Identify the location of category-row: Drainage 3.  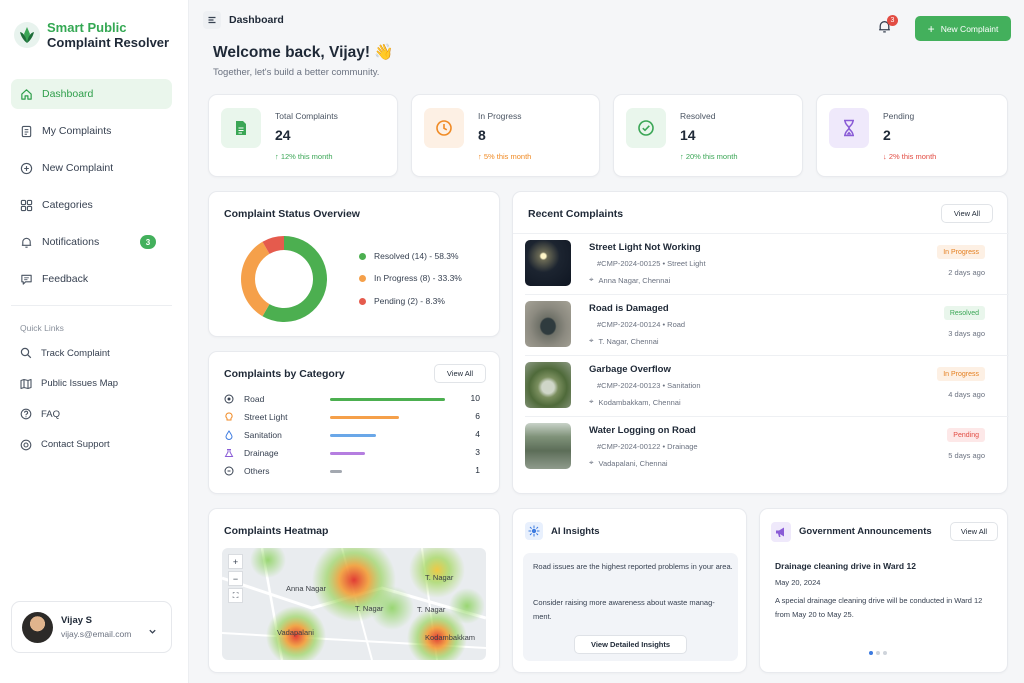
(352, 453).